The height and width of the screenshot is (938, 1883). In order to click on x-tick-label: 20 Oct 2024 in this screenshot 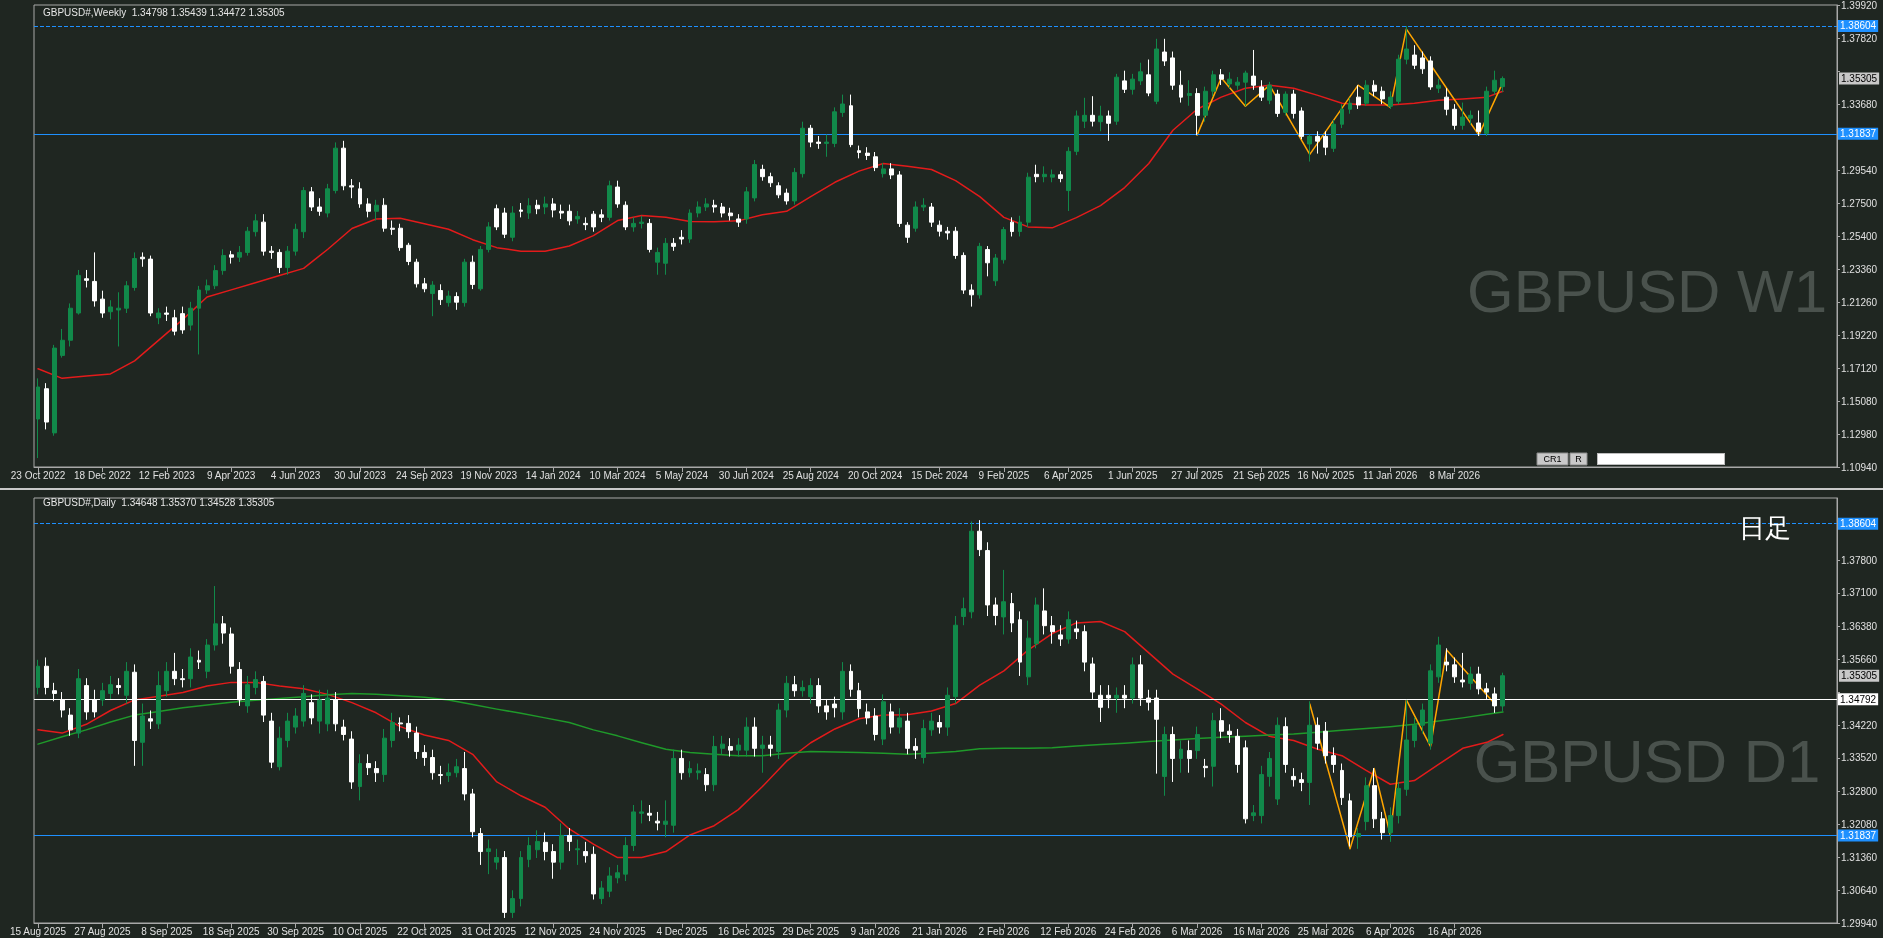, I will do `click(875, 475)`.